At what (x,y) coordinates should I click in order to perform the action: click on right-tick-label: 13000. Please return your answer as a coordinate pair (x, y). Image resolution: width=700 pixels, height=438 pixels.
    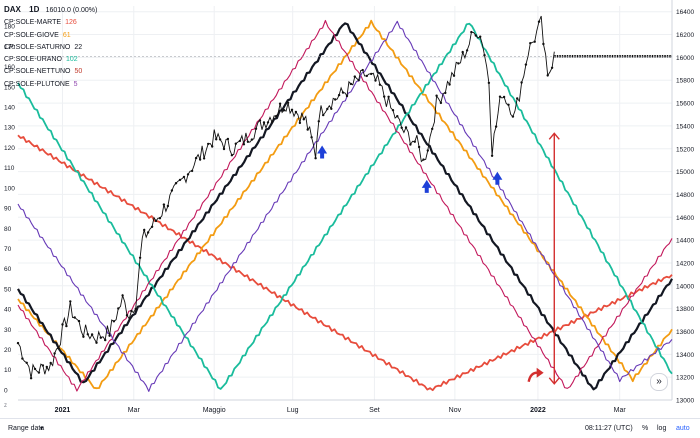
    Looking at the image, I should click on (685, 401).